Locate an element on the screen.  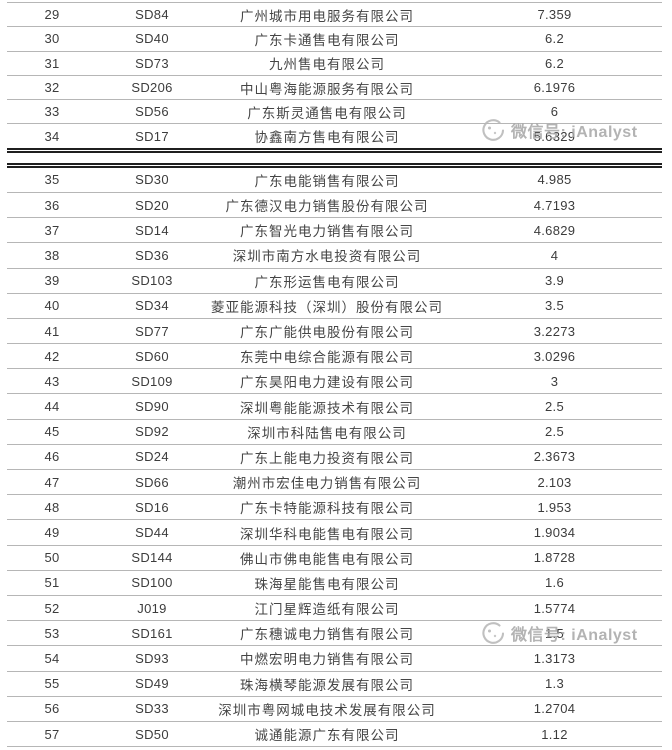
company-name-cell: 协鑫南方售电有限公司 is located at coordinates (327, 138).